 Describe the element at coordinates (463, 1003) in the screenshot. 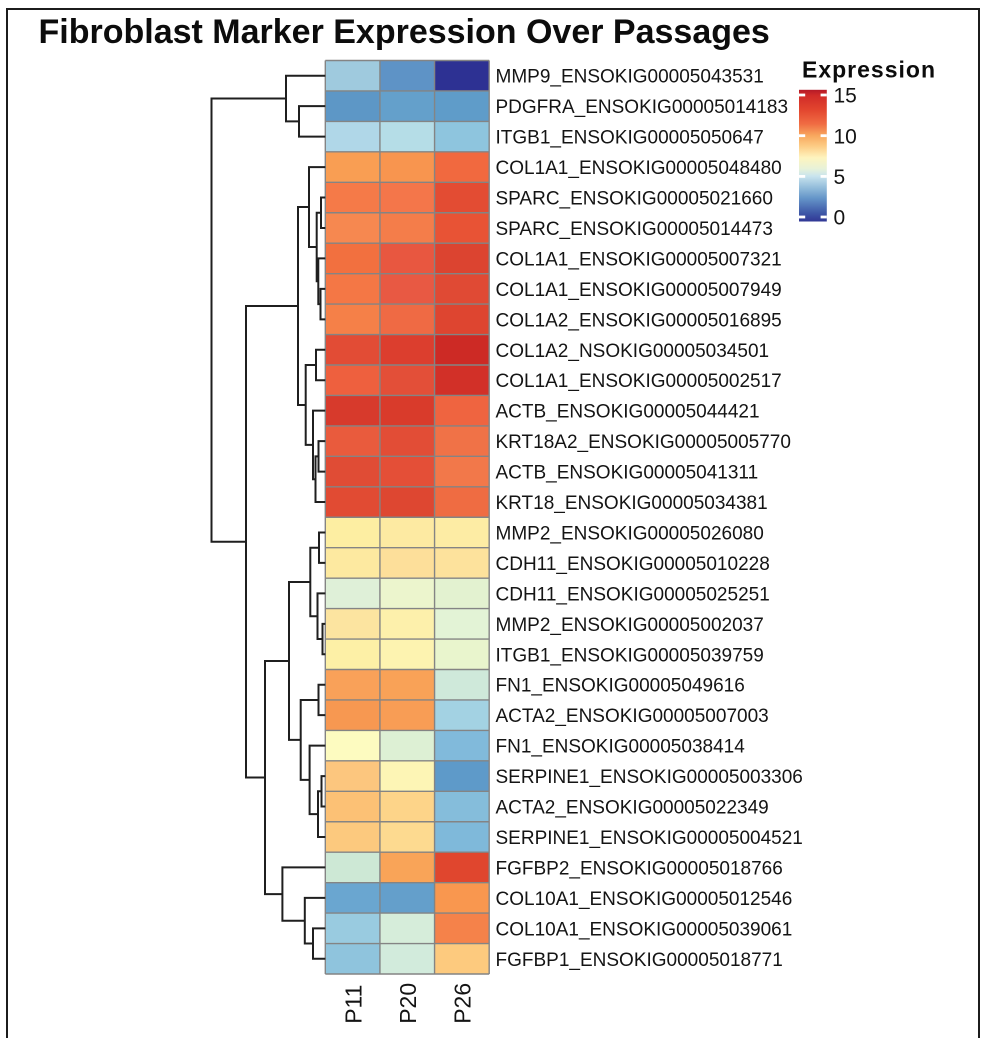

I see `svg-text: P26` at that location.